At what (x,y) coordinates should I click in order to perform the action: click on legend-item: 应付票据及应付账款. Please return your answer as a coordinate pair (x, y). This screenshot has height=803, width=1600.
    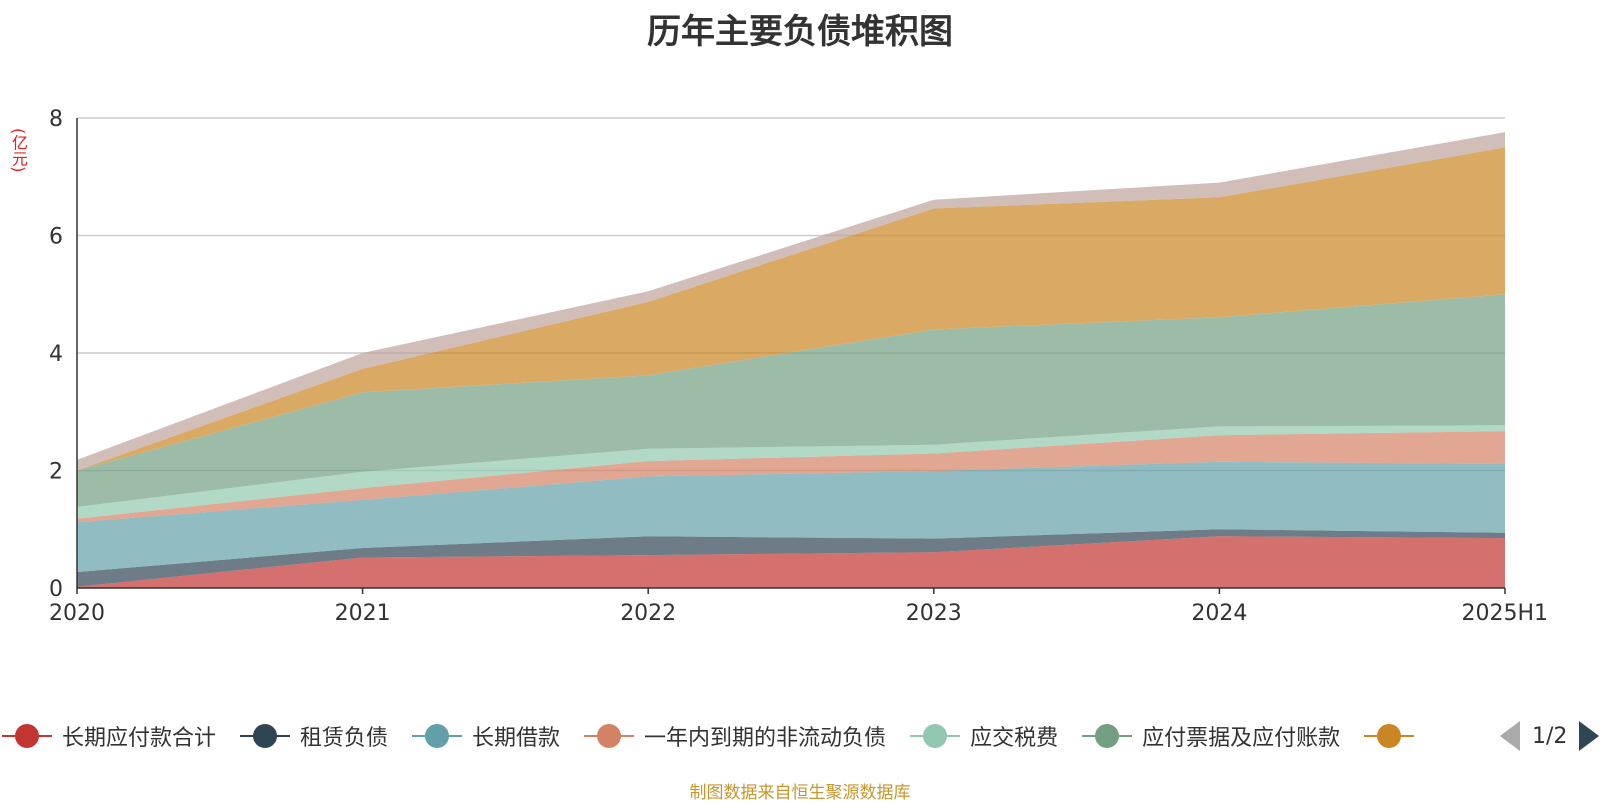
    Looking at the image, I should click on (1211, 736).